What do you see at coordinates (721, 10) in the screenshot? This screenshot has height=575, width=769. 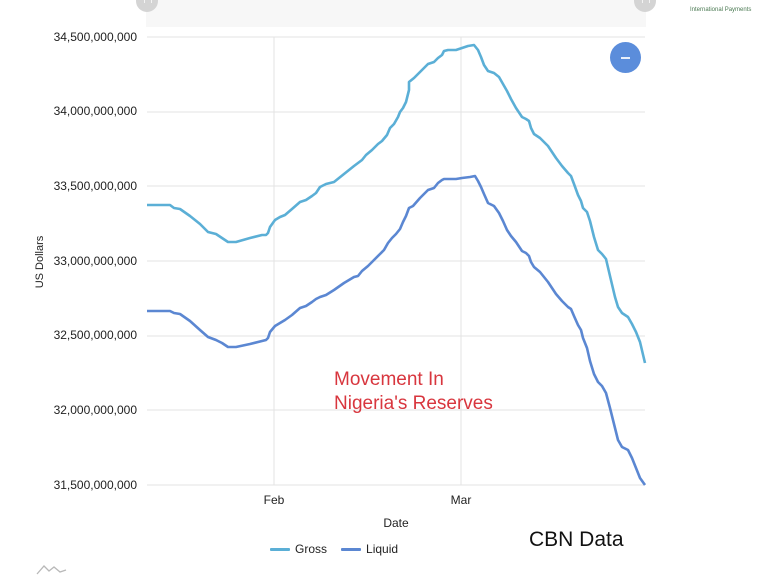 I see `international-payments-link: International Payments` at bounding box center [721, 10].